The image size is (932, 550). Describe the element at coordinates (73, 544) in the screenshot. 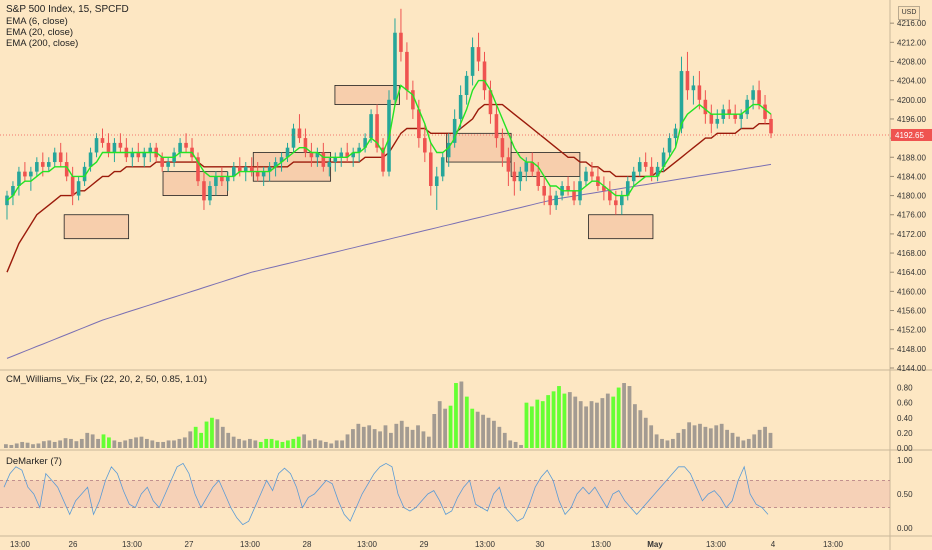

I see `time-tick-label: 26` at that location.